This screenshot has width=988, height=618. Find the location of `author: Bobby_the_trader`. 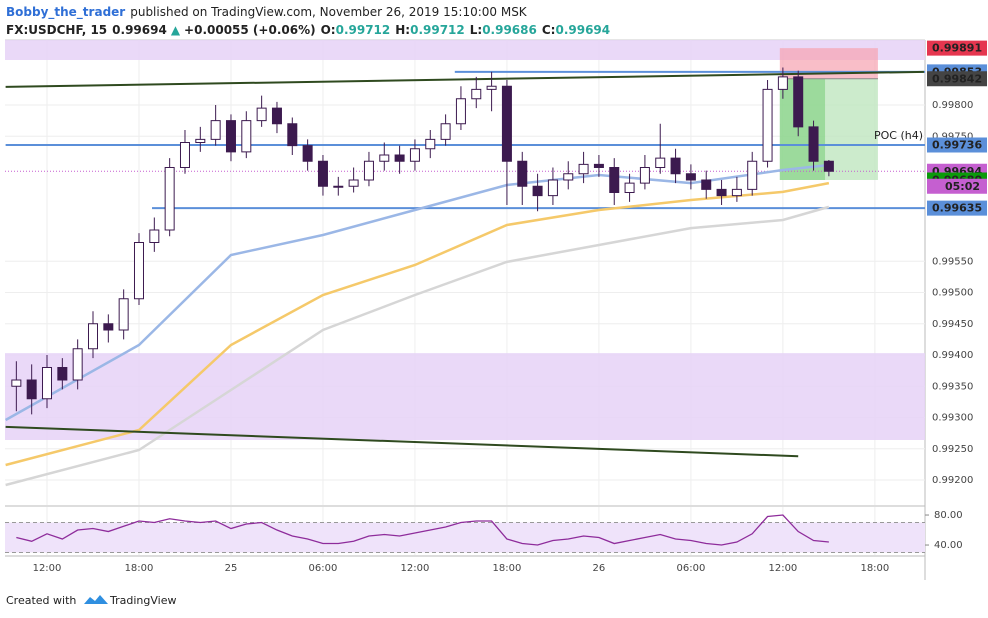

author: Bobby_the_trader is located at coordinates (65, 12).